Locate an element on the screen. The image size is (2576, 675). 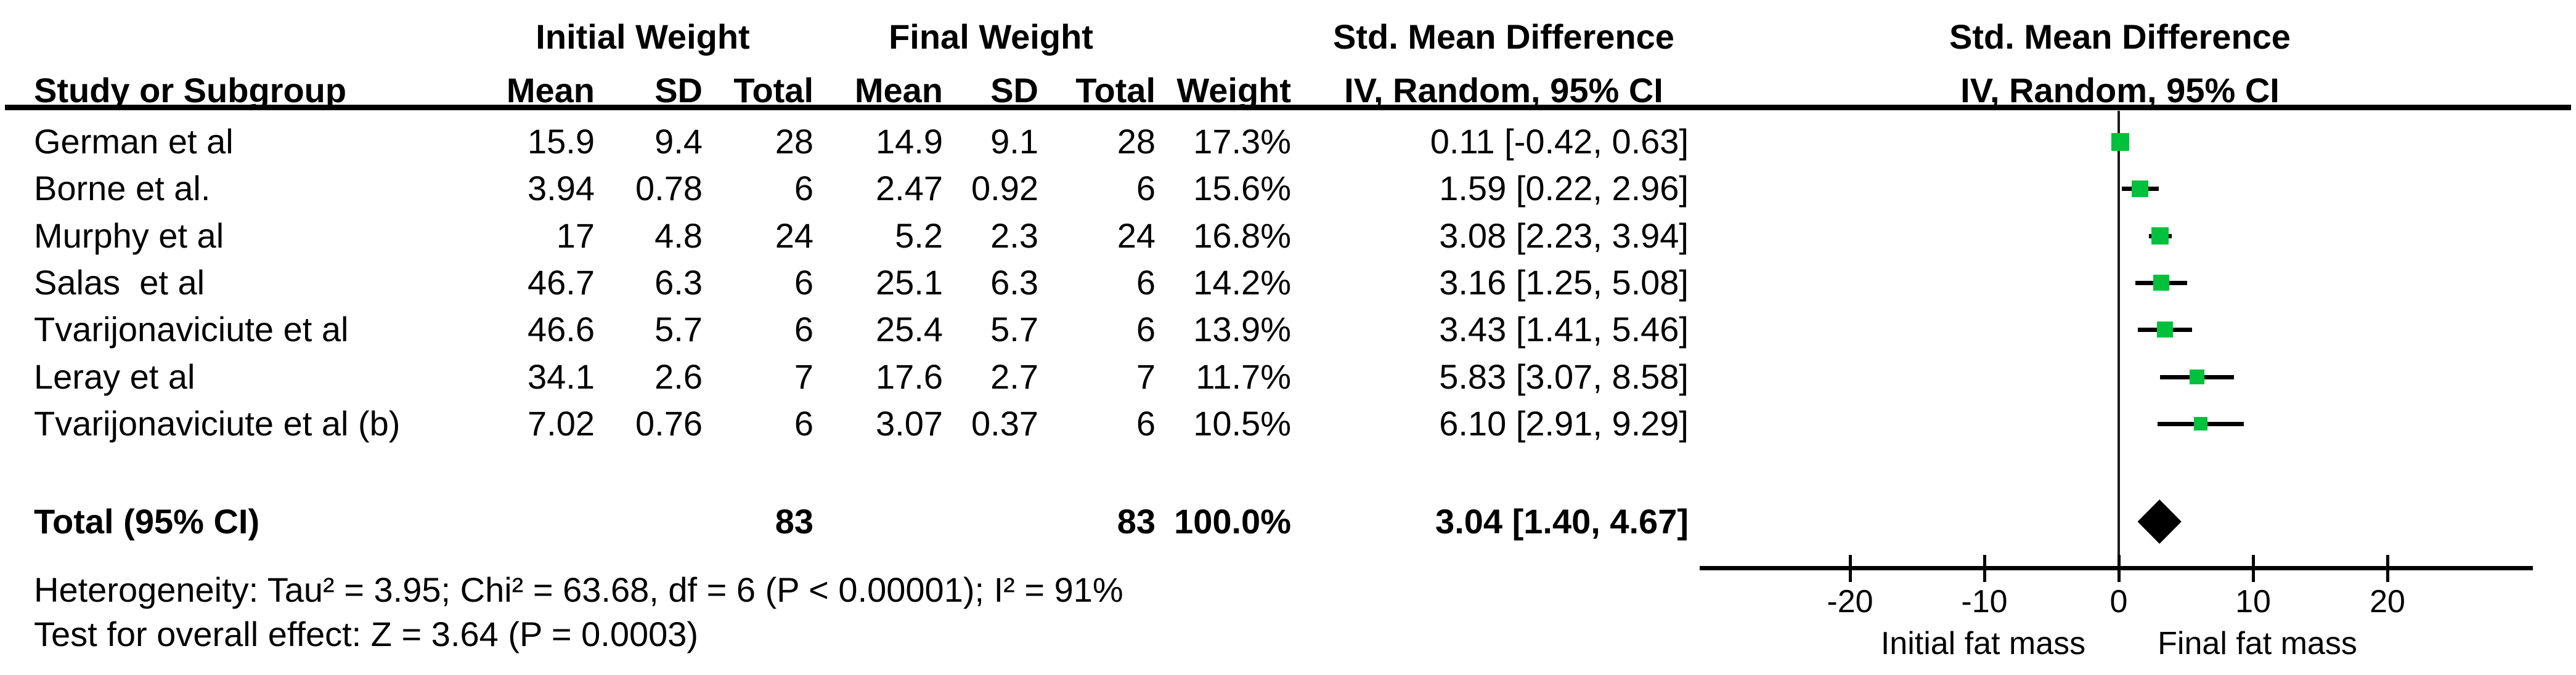
smd-ci-value: 0.11 [-0.42, 0.63] is located at coordinates (1559, 141).